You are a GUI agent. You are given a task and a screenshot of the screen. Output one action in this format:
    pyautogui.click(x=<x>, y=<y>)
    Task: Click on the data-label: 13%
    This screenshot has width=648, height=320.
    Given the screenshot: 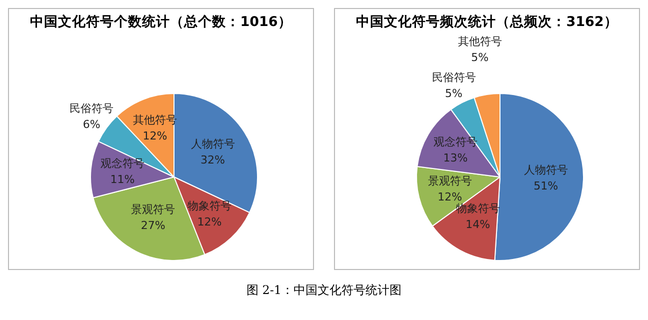 What is the action you would take?
    pyautogui.click(x=455, y=158)
    